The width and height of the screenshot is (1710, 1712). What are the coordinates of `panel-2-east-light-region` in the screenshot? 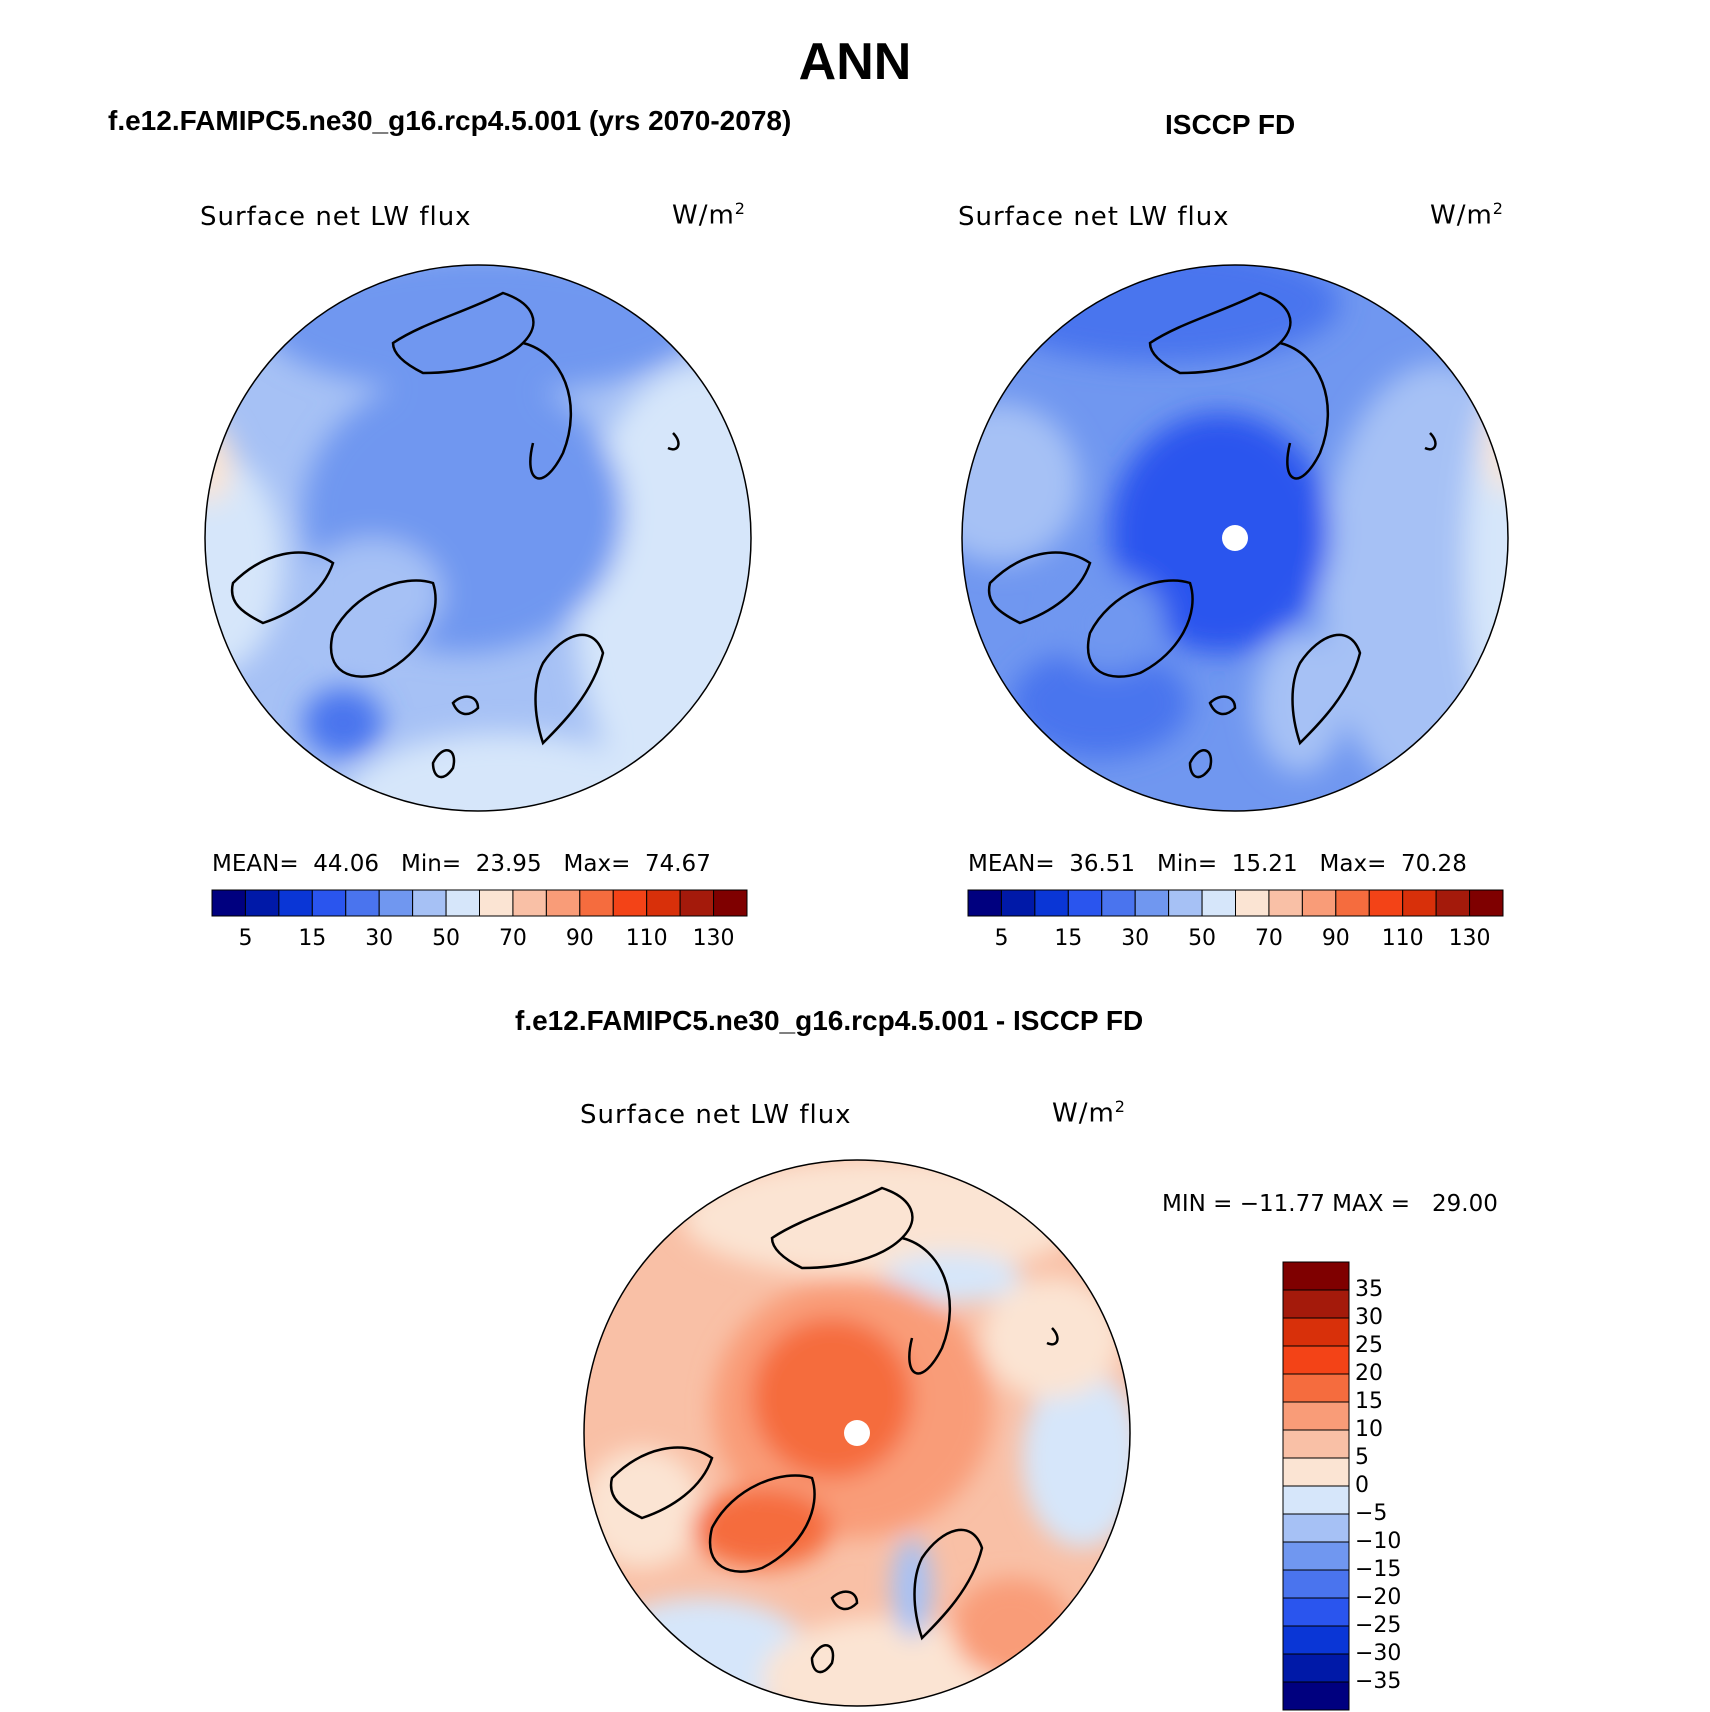 It's located at (1414, 583).